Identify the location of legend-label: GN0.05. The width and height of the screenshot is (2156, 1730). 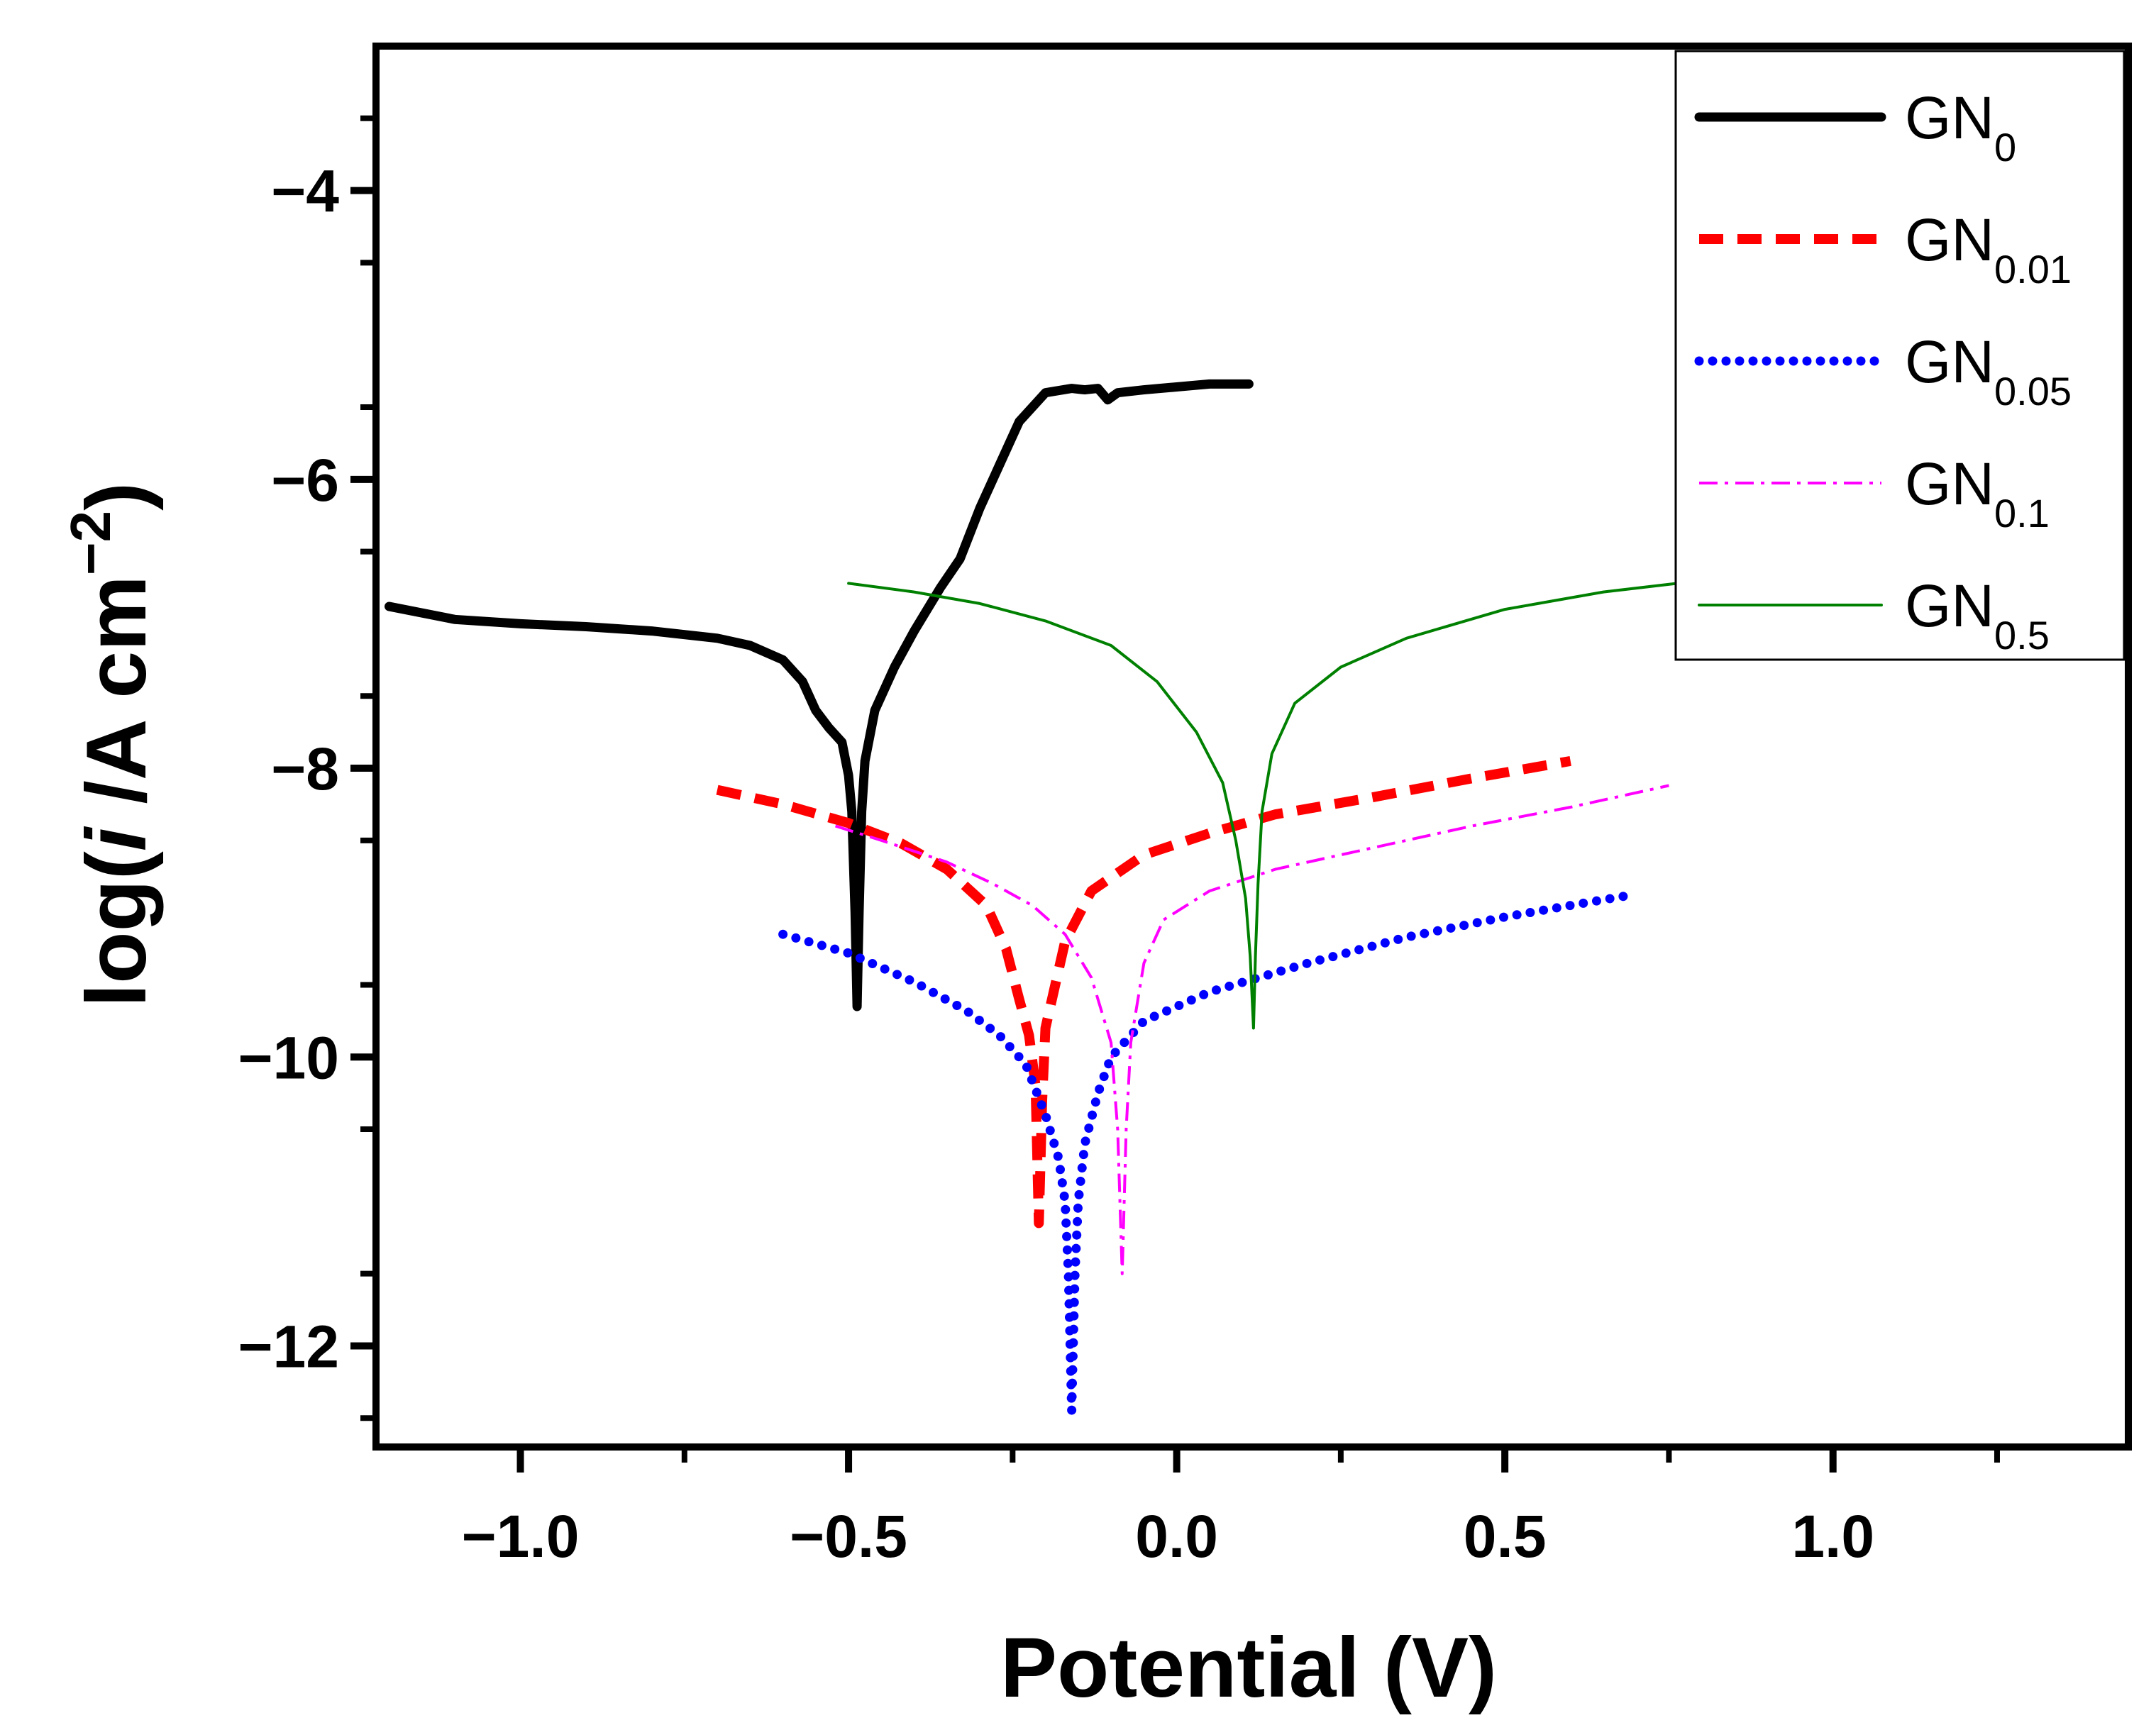
(1988, 371).